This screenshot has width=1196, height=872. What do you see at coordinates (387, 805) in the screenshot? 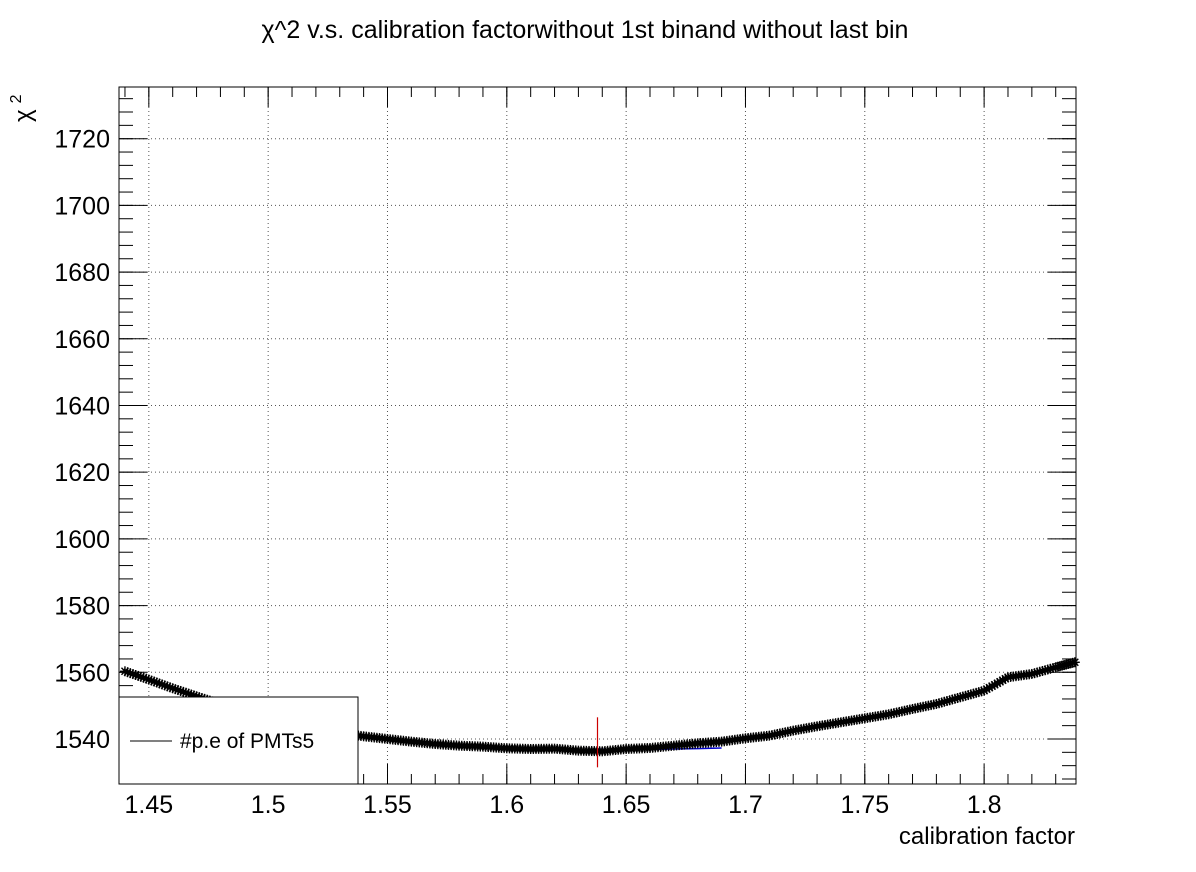
I see `x-tick-label: 1.55` at bounding box center [387, 805].